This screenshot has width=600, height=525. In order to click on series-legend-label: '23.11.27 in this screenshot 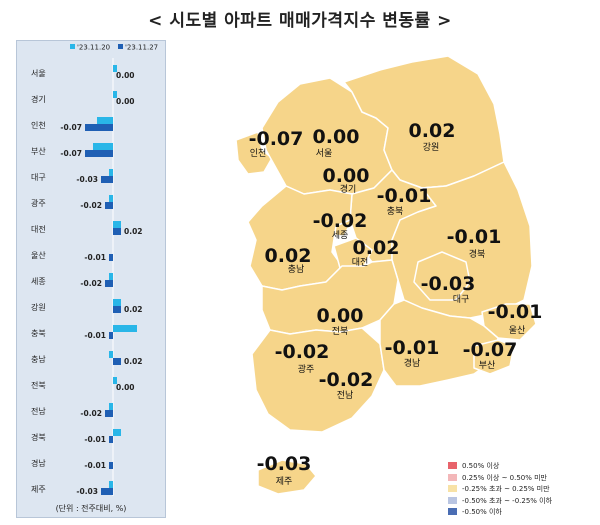, I will do `click(141, 48)`.